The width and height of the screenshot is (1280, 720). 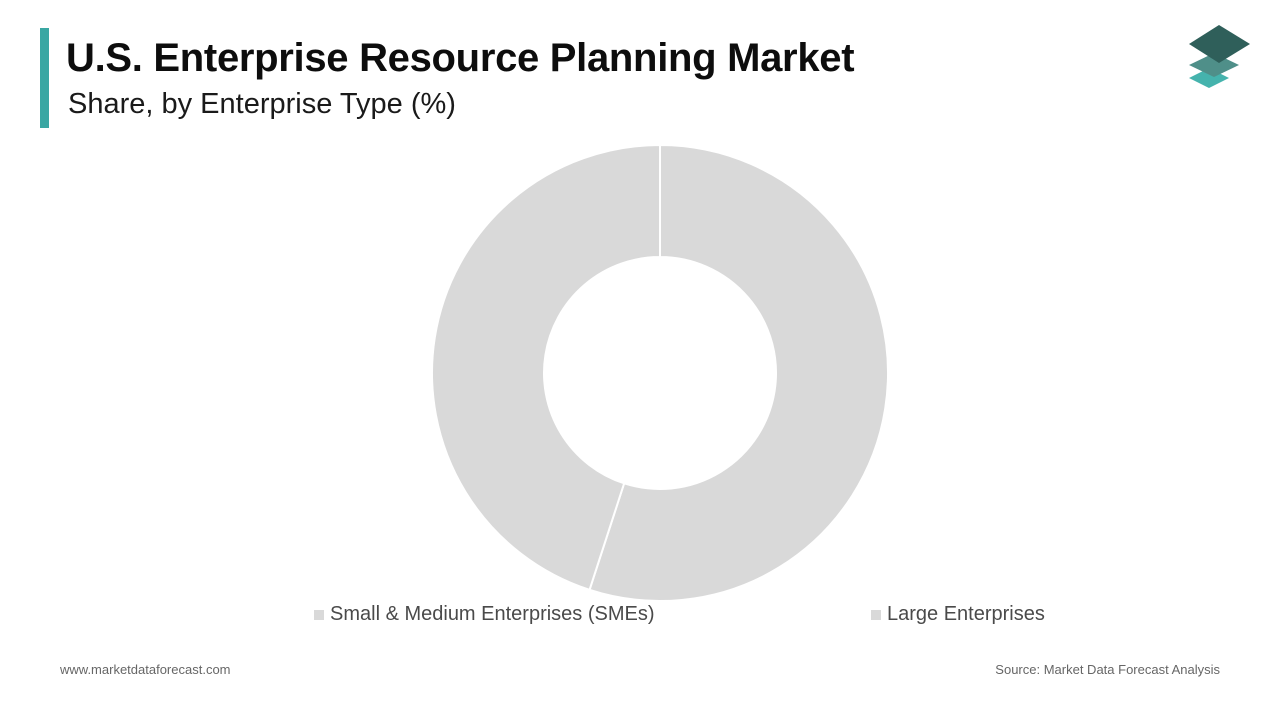 What do you see at coordinates (262, 104) in the screenshot?
I see `chart-subtitle: Share, by Enterprise Type (%)` at bounding box center [262, 104].